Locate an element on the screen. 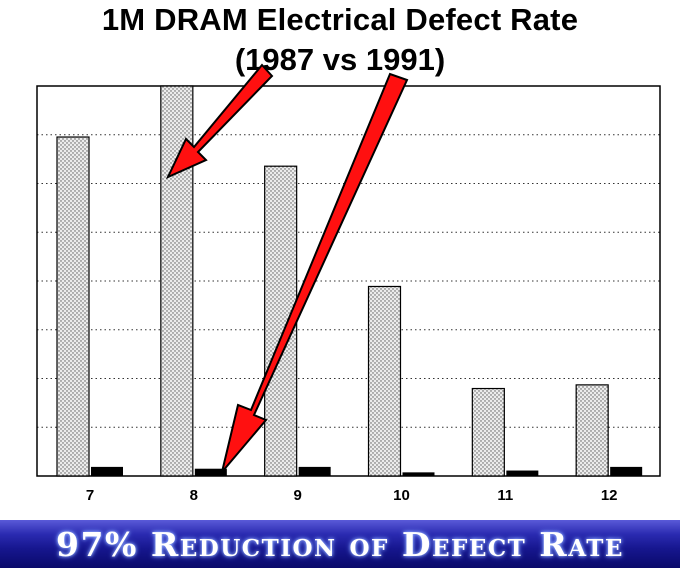 This screenshot has width=680, height=568. x-tick-label: 10 is located at coordinates (401, 495).